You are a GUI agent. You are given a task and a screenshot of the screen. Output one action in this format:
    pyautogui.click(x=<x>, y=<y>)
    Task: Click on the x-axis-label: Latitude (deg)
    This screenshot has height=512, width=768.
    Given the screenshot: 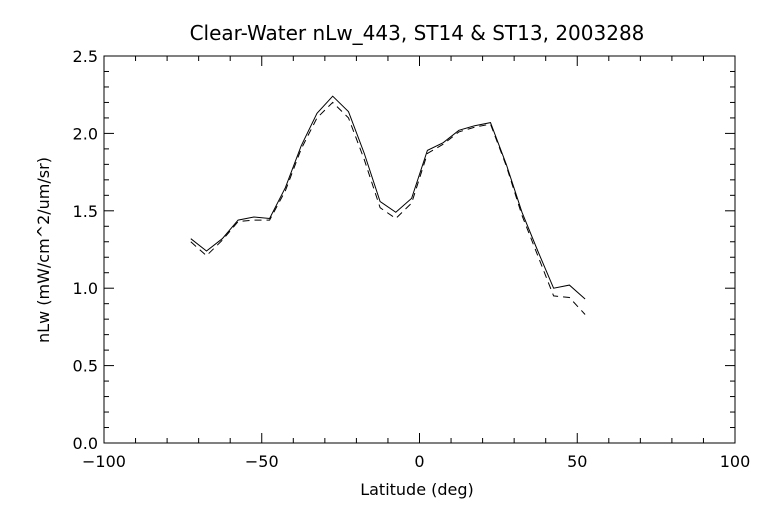 What is the action you would take?
    pyautogui.click(x=417, y=489)
    